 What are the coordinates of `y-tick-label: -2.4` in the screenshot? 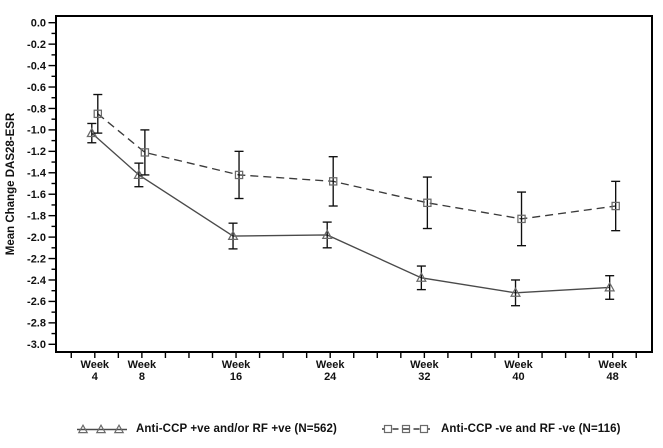 It's located at (37, 281).